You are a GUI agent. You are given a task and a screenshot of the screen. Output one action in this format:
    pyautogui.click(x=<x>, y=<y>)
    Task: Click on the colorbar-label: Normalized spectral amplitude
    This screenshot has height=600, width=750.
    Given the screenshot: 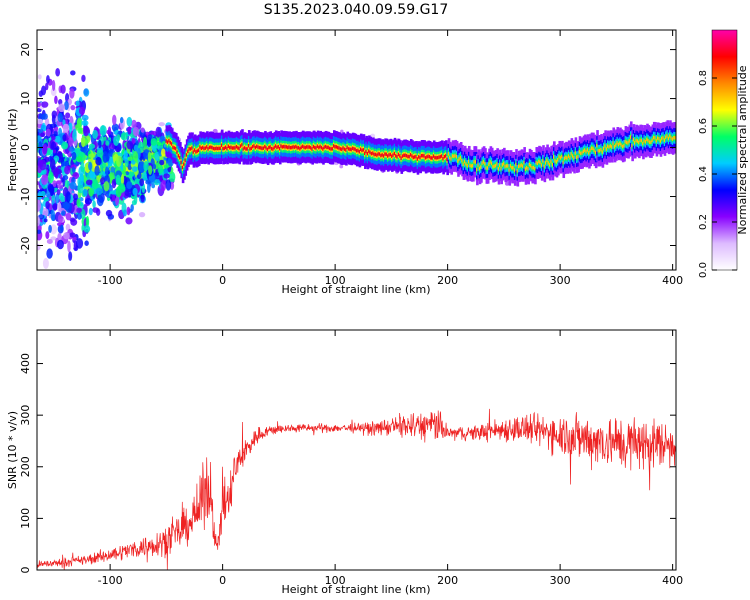 What is the action you would take?
    pyautogui.click(x=742, y=149)
    